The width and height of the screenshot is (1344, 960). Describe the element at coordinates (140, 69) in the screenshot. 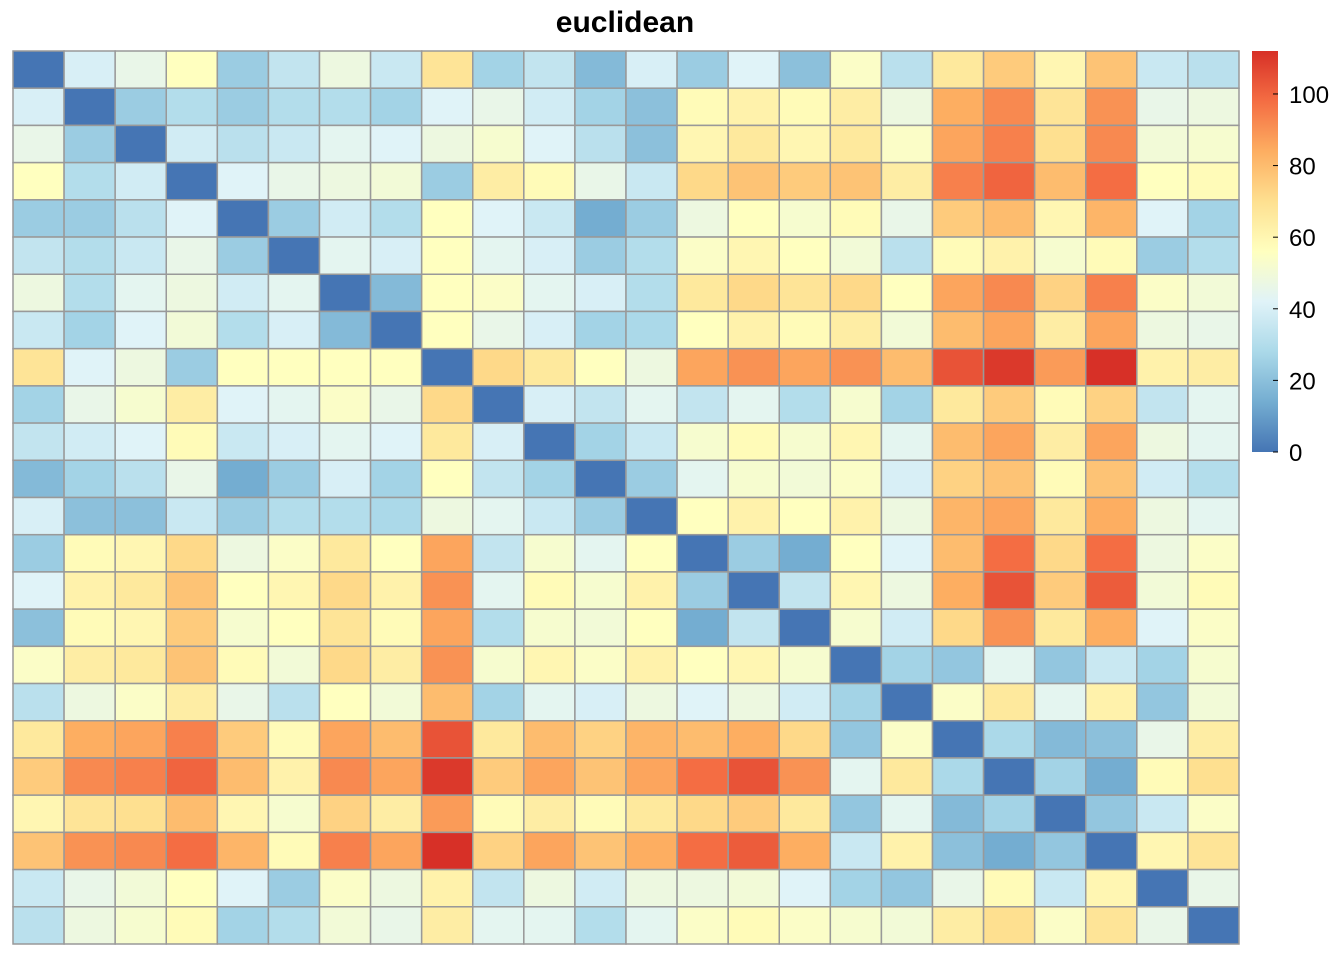

I see `heatmap-cell-r1-c3` at that location.